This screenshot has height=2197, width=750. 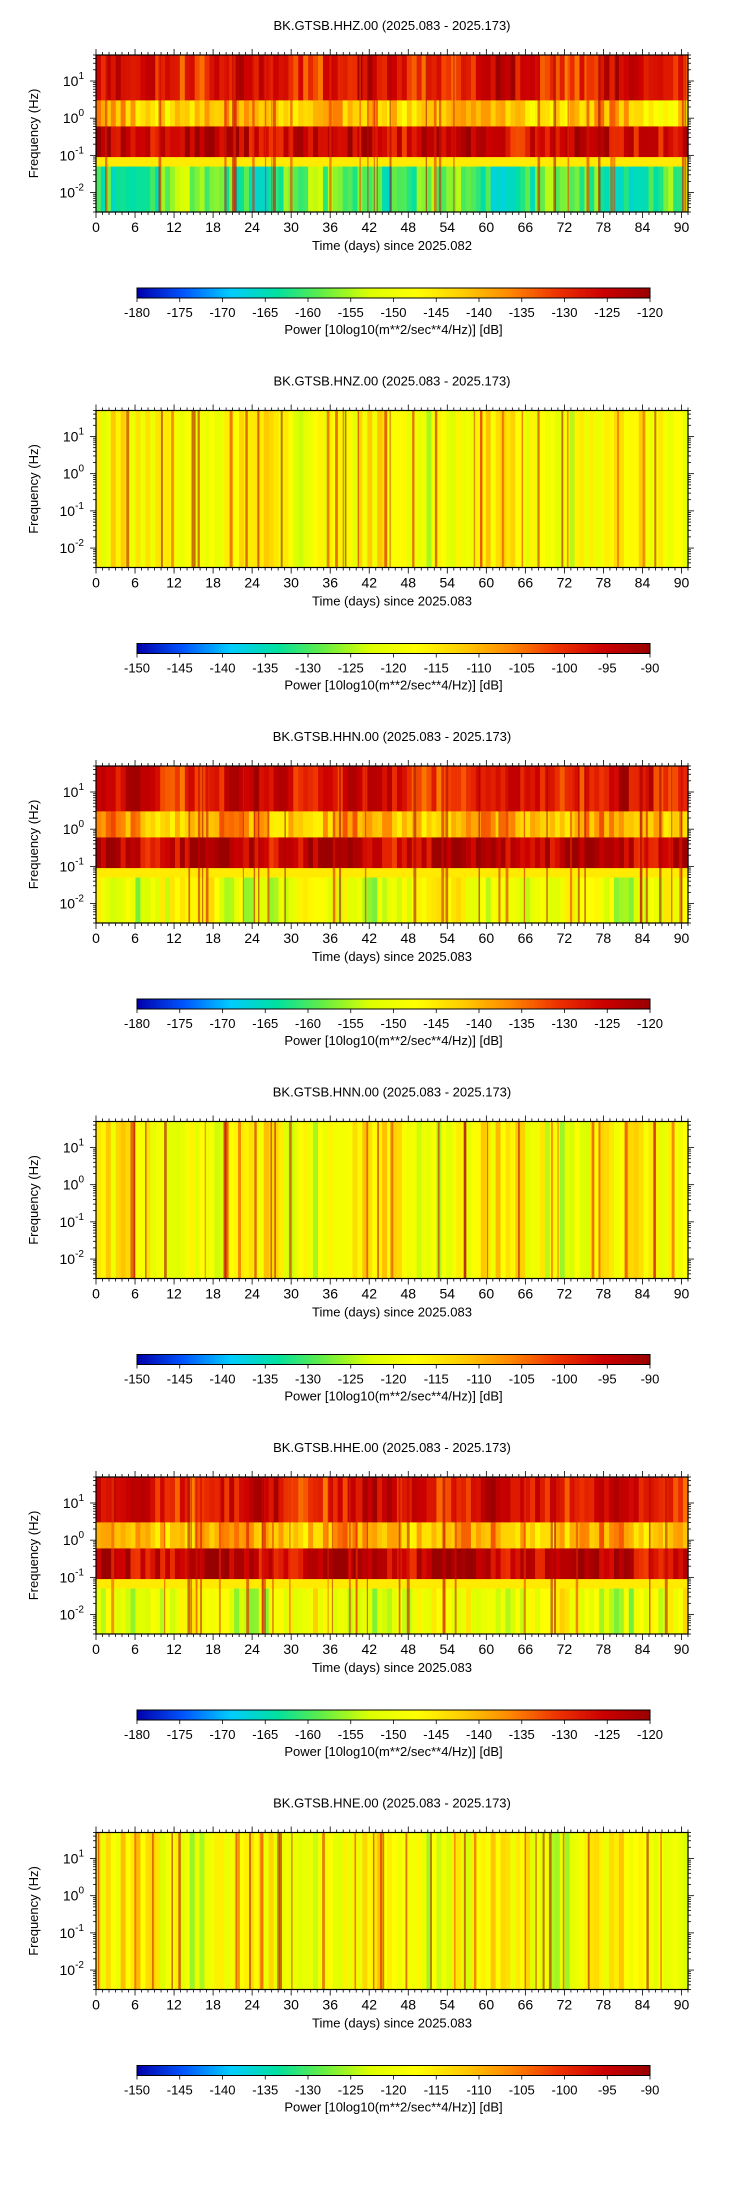 What do you see at coordinates (436, 312) in the screenshot?
I see `colorbar-tick-label: -145` at bounding box center [436, 312].